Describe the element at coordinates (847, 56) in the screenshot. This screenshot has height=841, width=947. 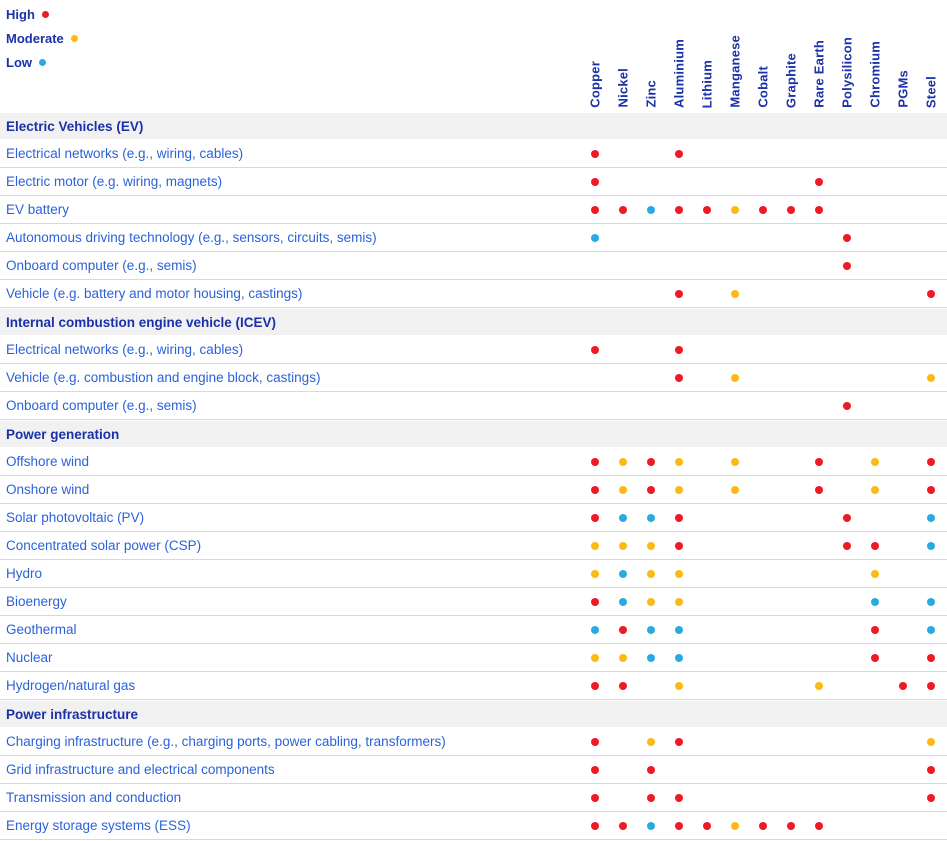
I see `column-header-polysilicon: Polysilicon` at that location.